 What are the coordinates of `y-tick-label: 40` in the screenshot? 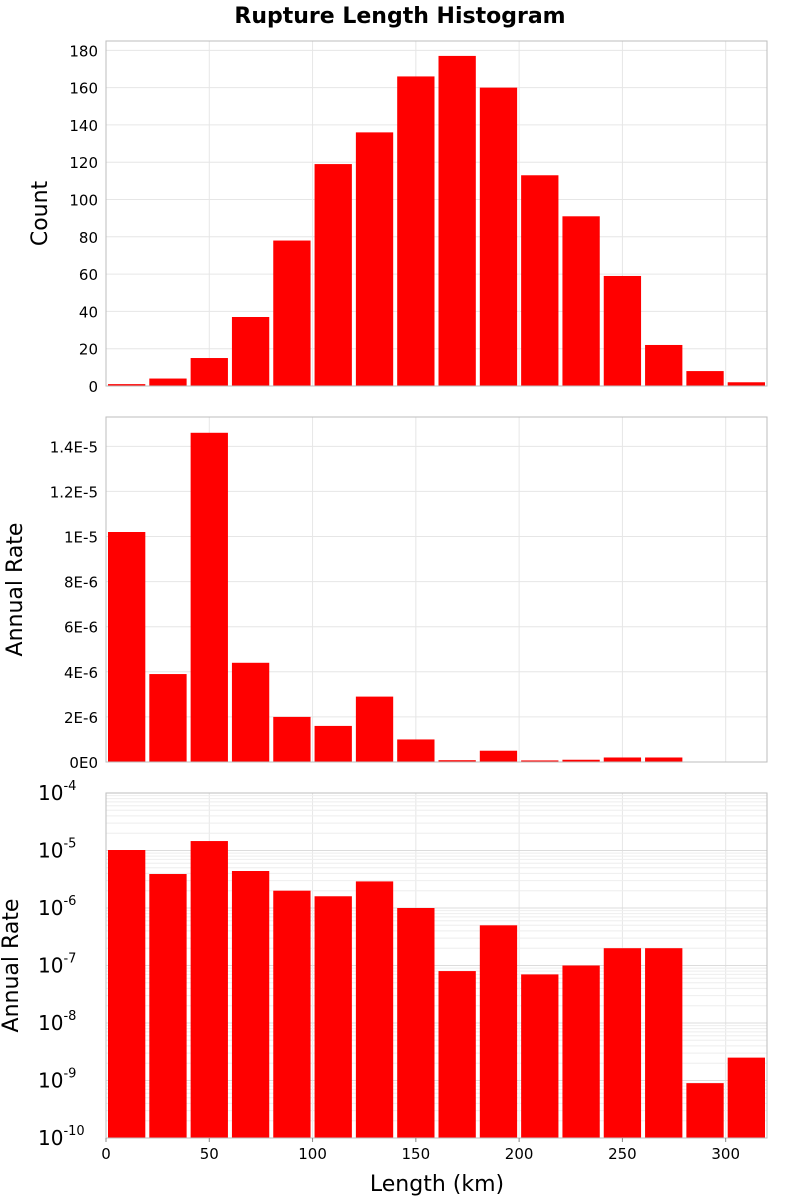 It's located at (88, 312).